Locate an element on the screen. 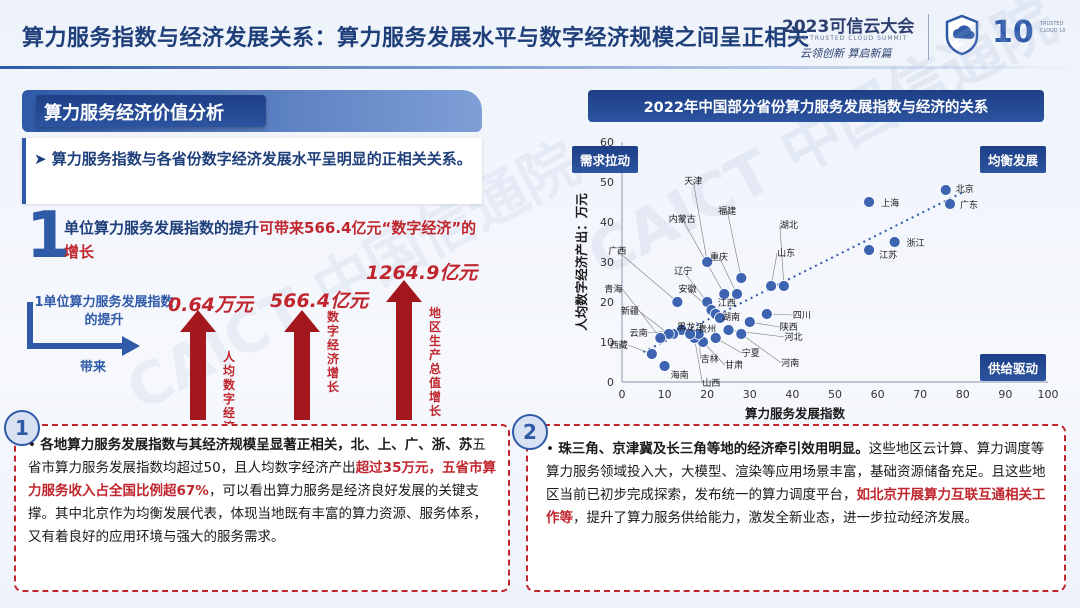 Image resolution: width=1080 pixels, height=608 pixels. y-tick-label: 40 is located at coordinates (607, 222).